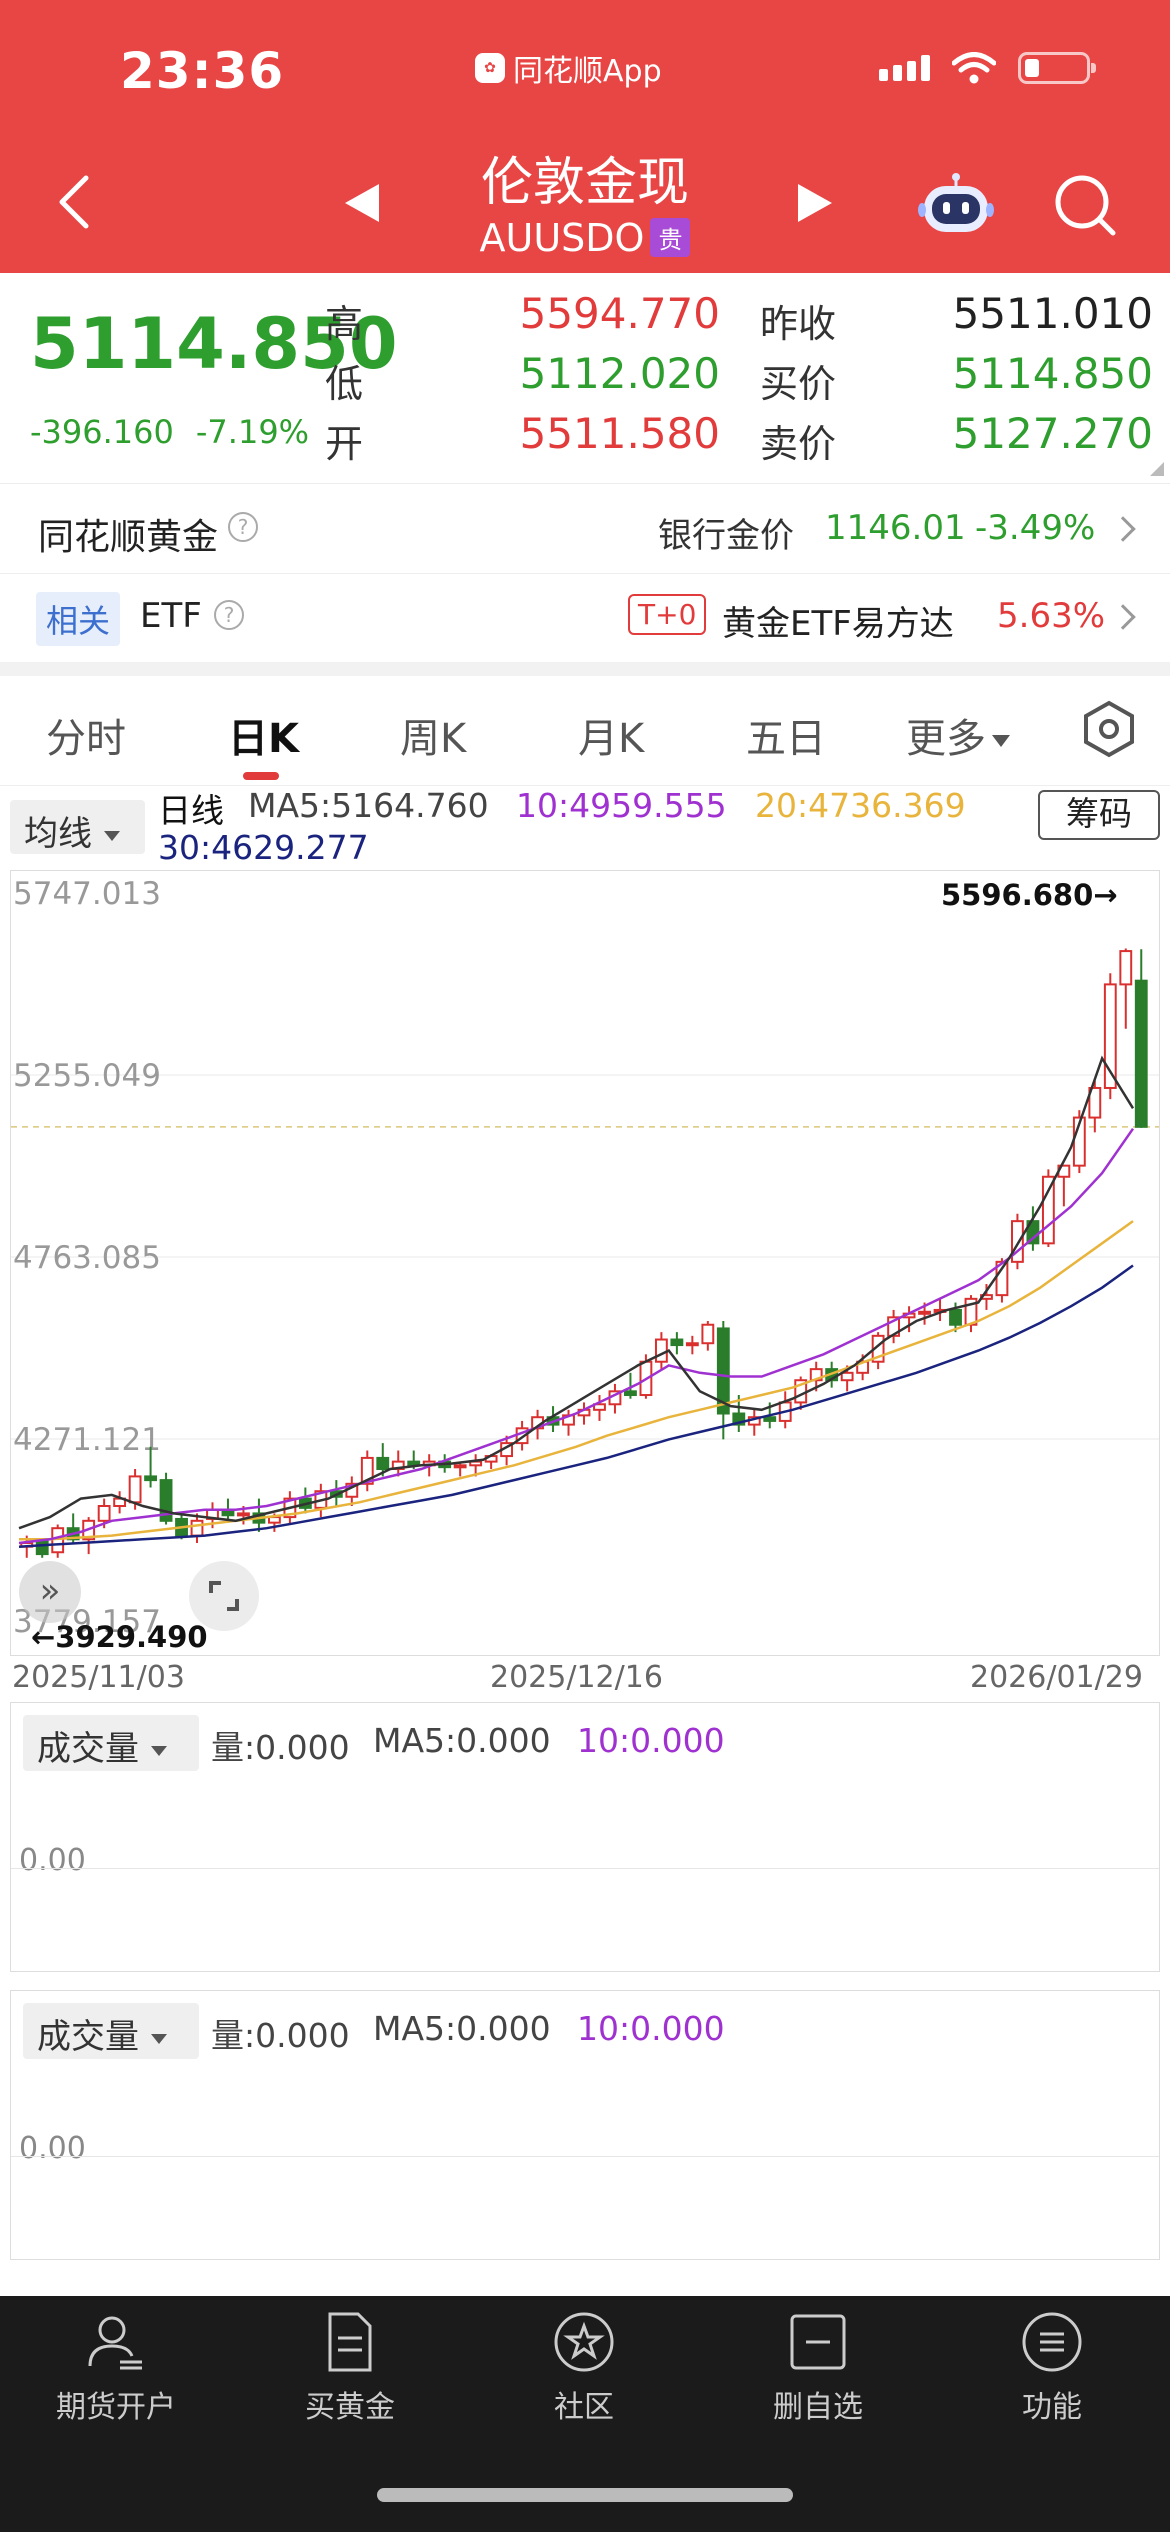 Image resolution: width=1170 pixels, height=2532 pixels. I want to click on search-icon, so click(1085, 205).